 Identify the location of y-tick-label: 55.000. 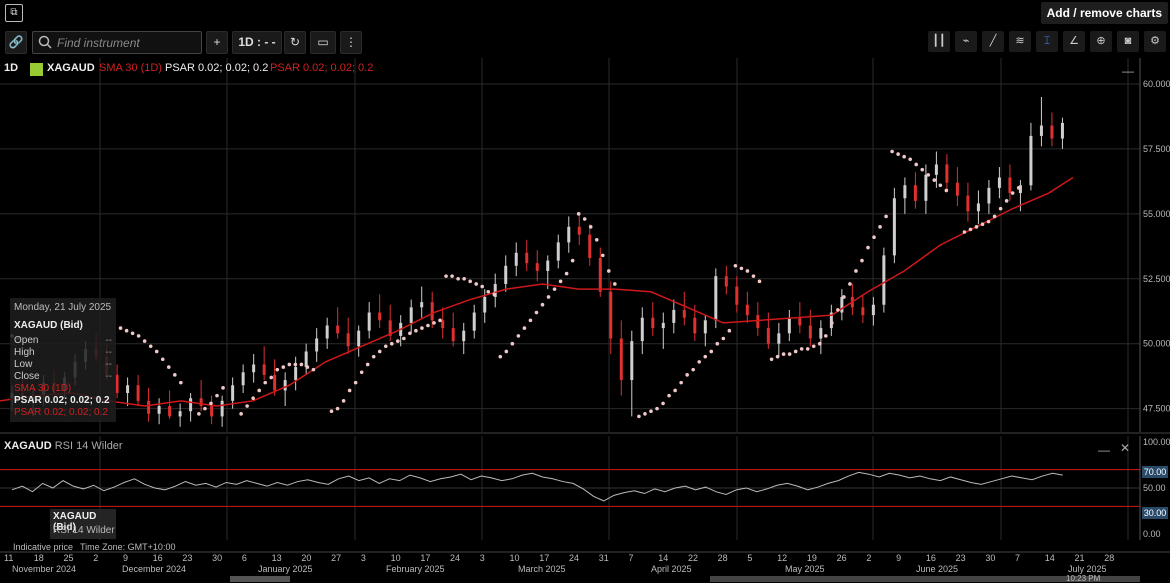
(1156, 214).